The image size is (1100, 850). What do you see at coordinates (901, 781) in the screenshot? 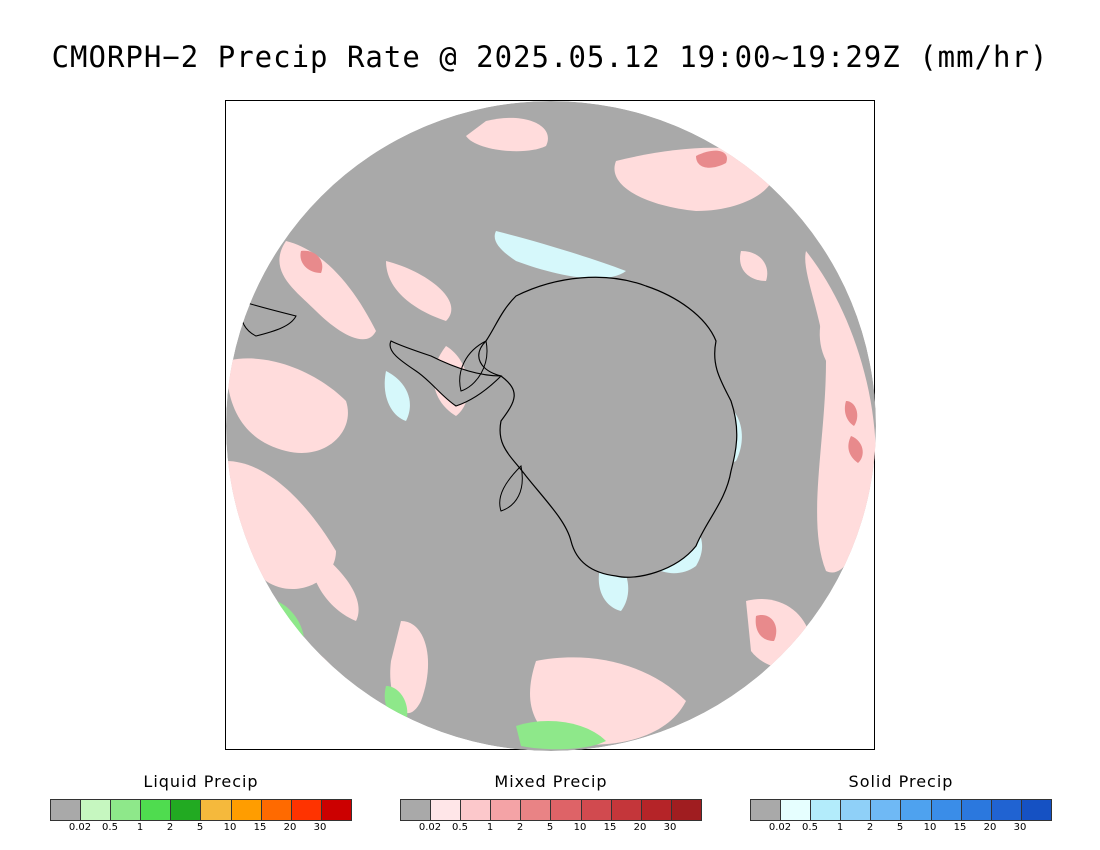
I see `legend-title: Solid Precip` at bounding box center [901, 781].